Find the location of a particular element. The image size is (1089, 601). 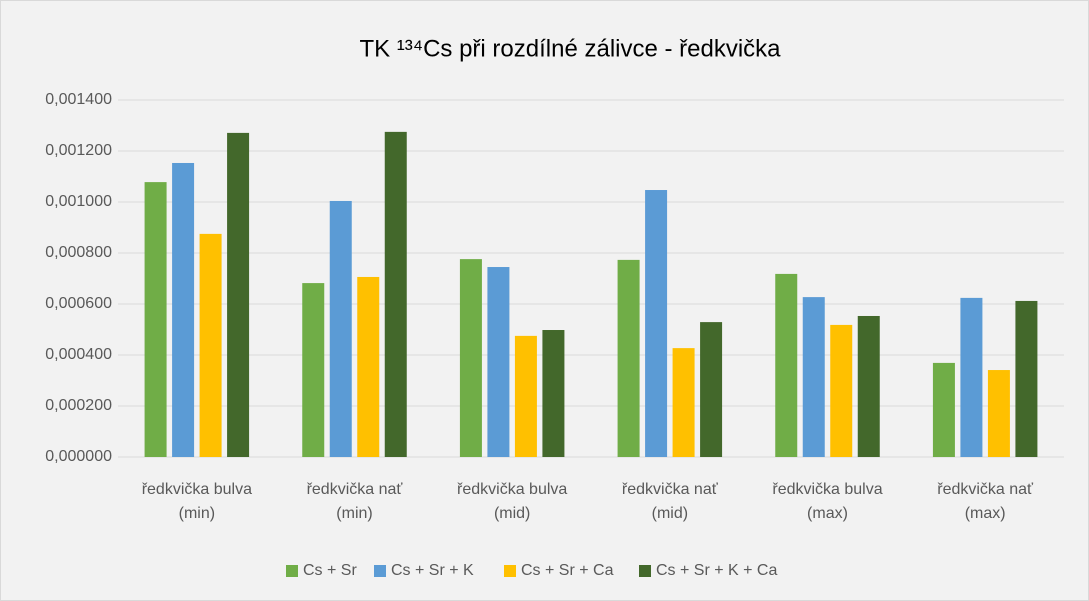

y-tick-label: 0,001200 is located at coordinates (78, 150).